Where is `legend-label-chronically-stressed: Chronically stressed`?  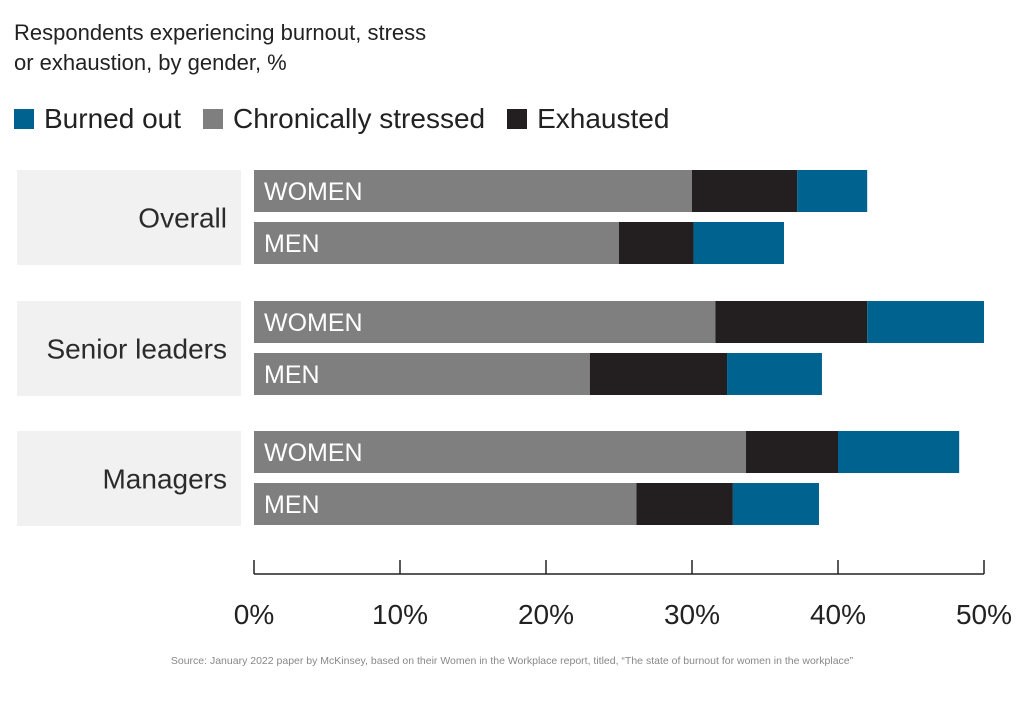
legend-label-chronically-stressed: Chronically stressed is located at coordinates (359, 118).